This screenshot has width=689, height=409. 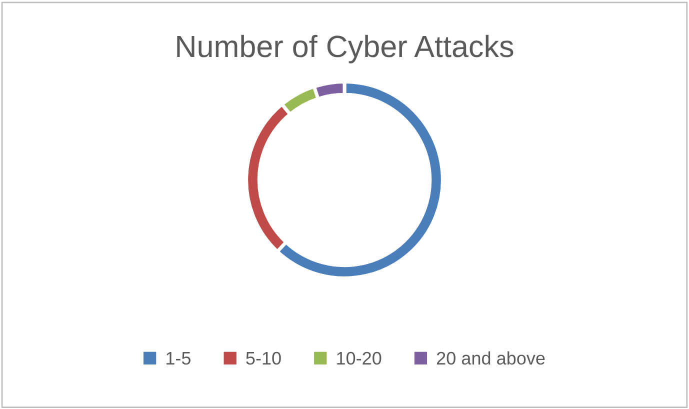 I want to click on legend-label: 5-10, so click(x=263, y=358).